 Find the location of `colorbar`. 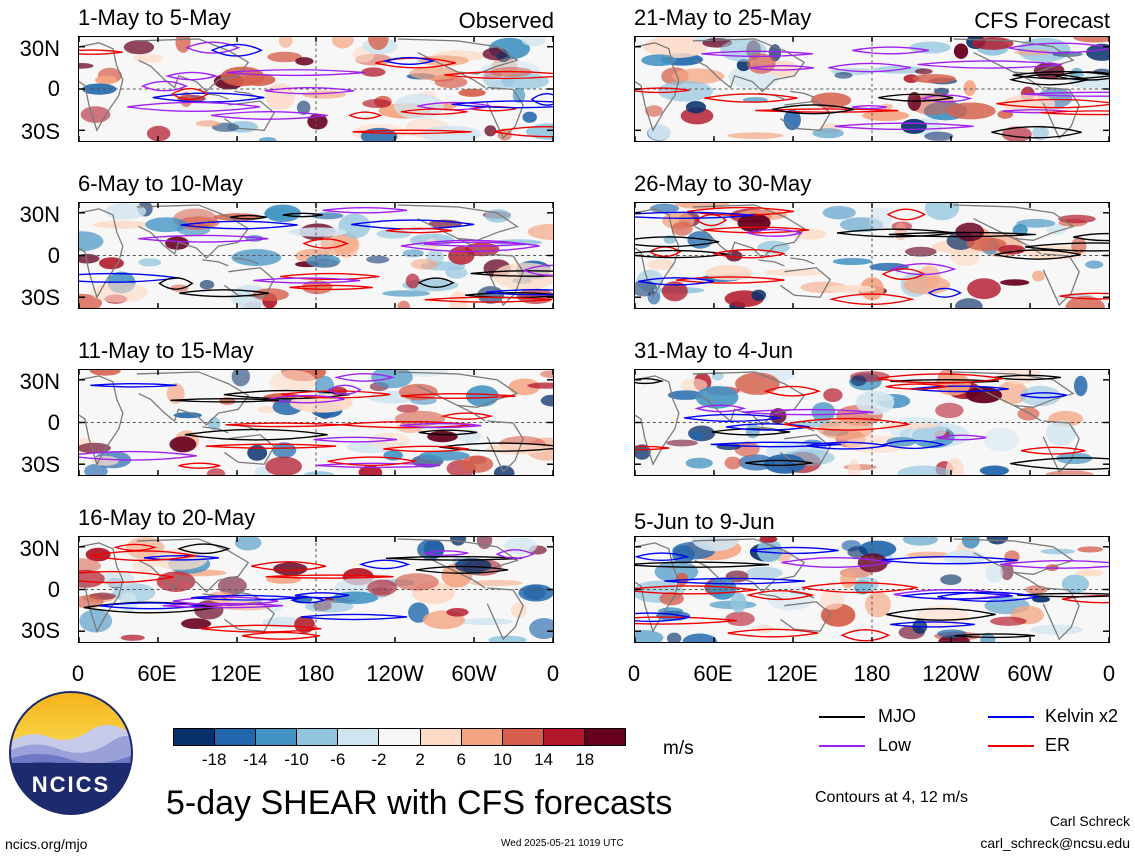

colorbar is located at coordinates (399, 737).